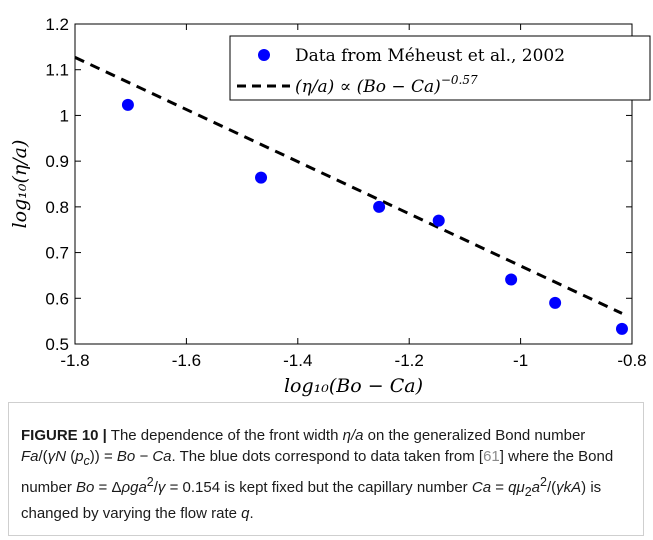 The height and width of the screenshot is (540, 653). Describe the element at coordinates (57, 344) in the screenshot. I see `y-tick-label: 0.5` at that location.